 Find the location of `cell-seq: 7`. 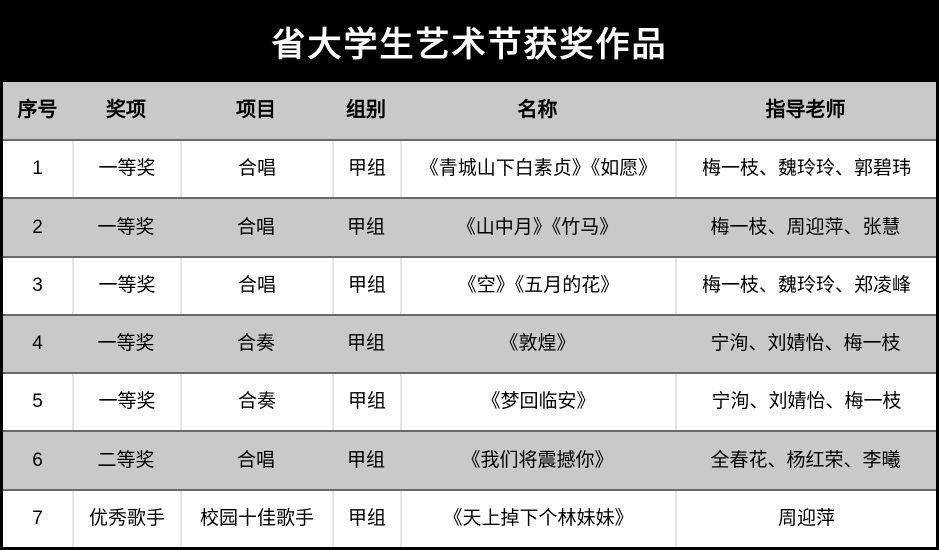

cell-seq: 7 is located at coordinates (37, 518).